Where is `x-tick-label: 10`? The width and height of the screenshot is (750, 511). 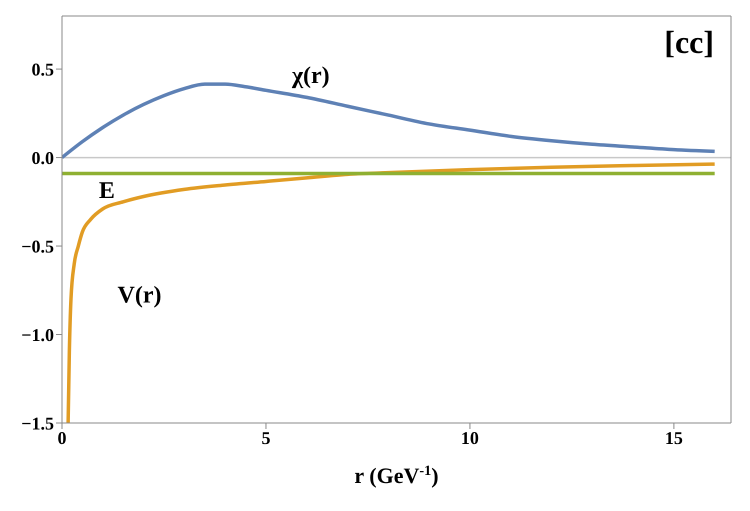 x-tick-label: 10 is located at coordinates (469, 438).